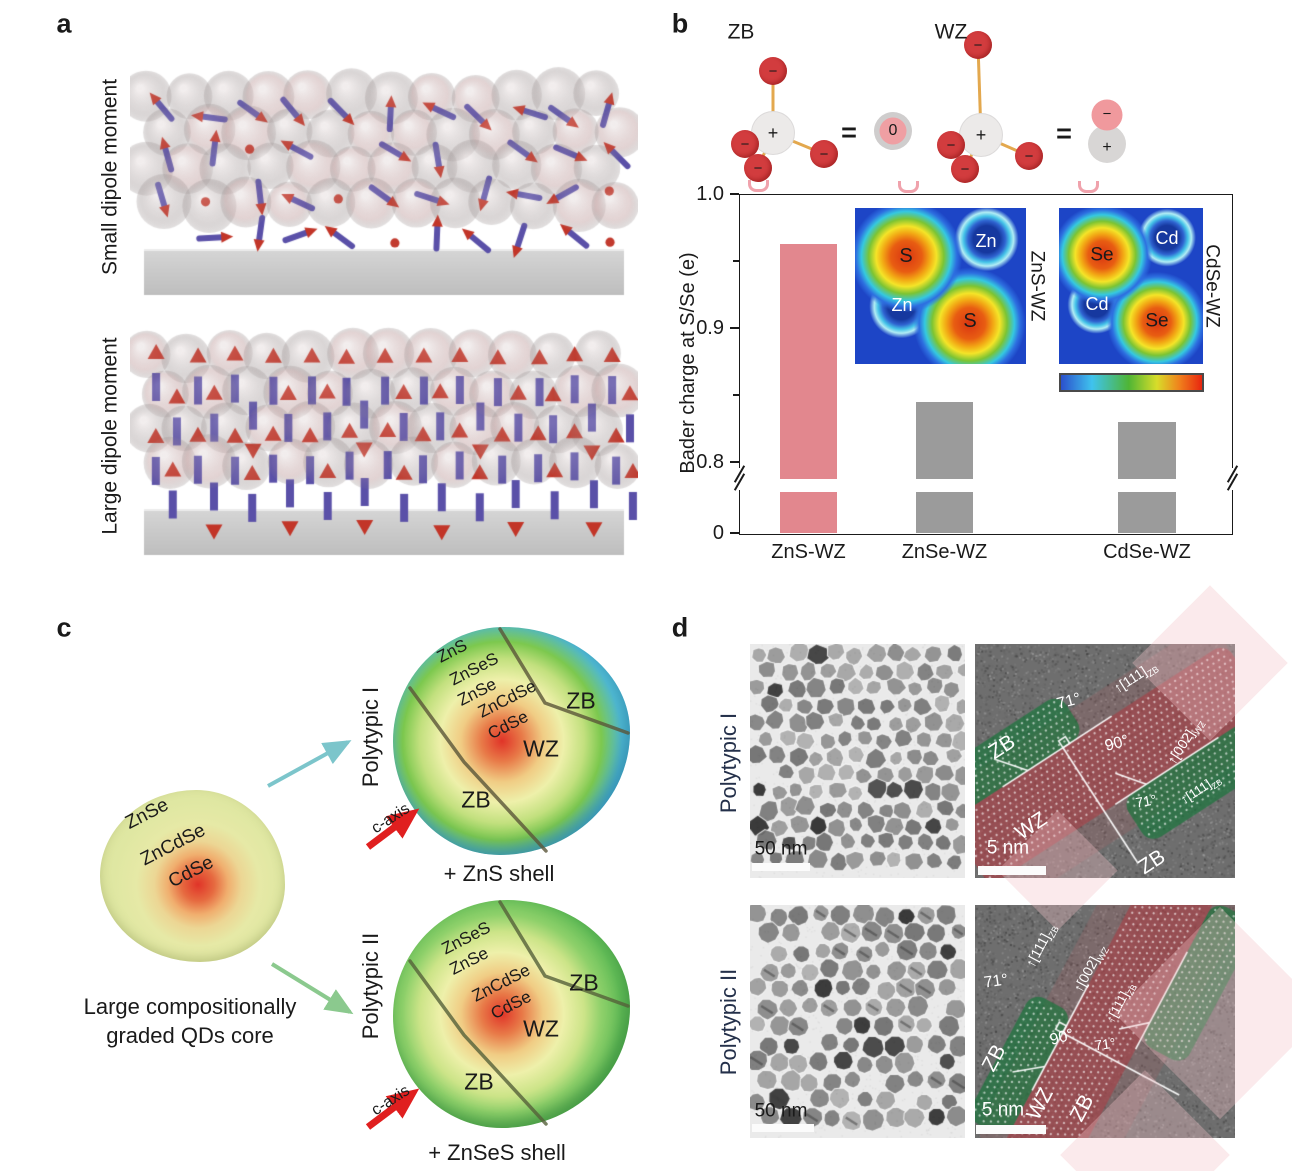 This screenshot has height=1171, width=1292. Describe the element at coordinates (110, 177) in the screenshot. I see `small-dipole-caption: Small dipole moment` at that location.